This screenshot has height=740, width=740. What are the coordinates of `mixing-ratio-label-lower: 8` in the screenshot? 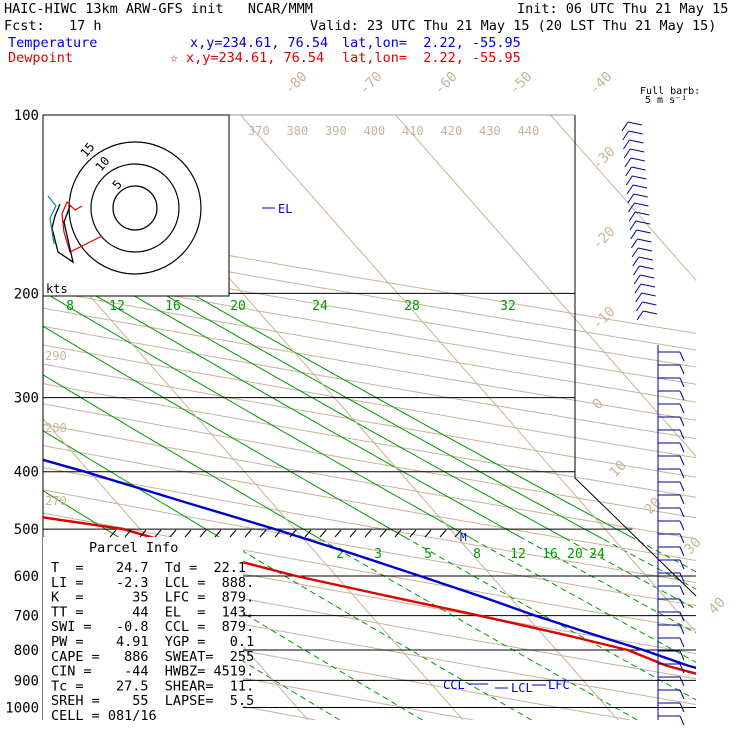 It's located at (477, 554).